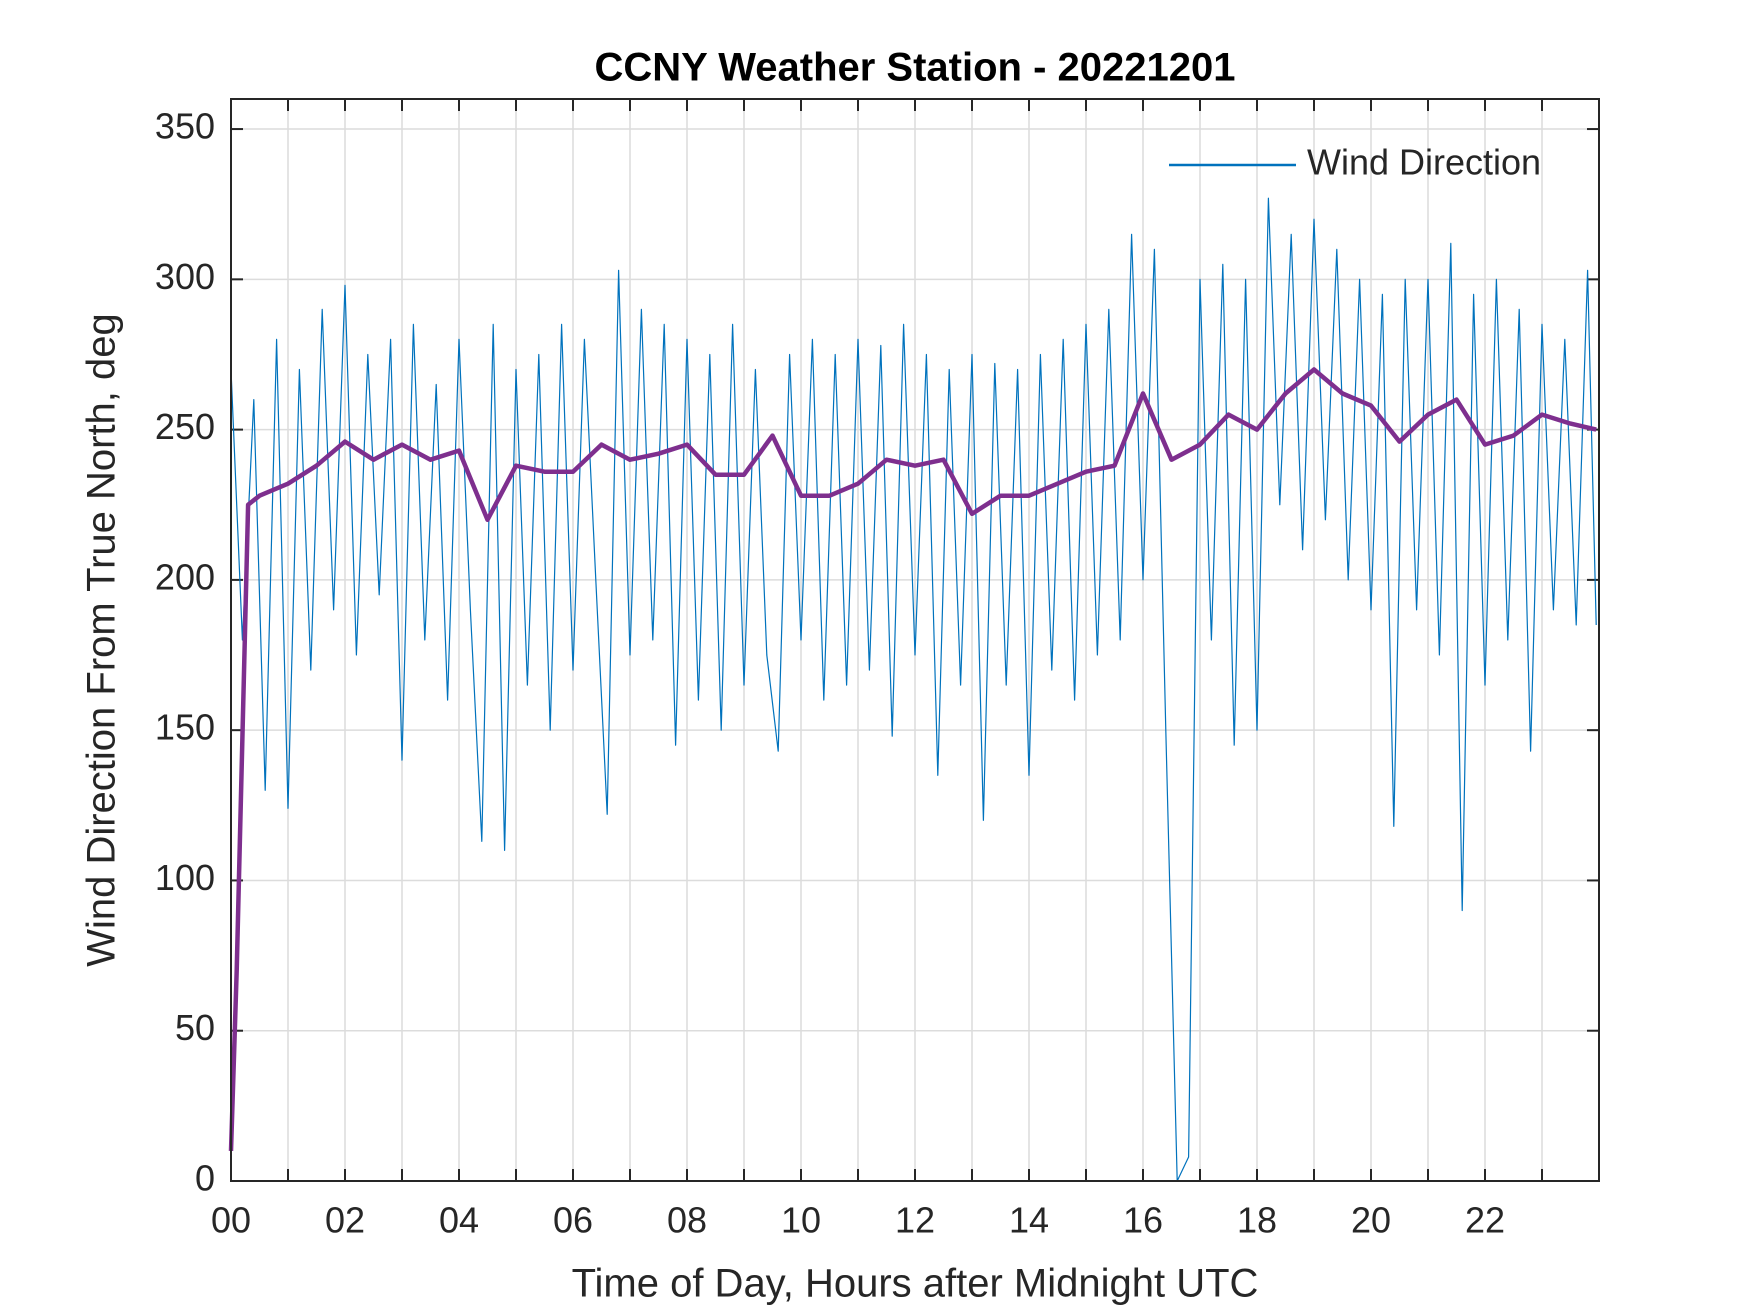 The image size is (1750, 1313). What do you see at coordinates (185, 126) in the screenshot?
I see `y-tick-label: 350` at bounding box center [185, 126].